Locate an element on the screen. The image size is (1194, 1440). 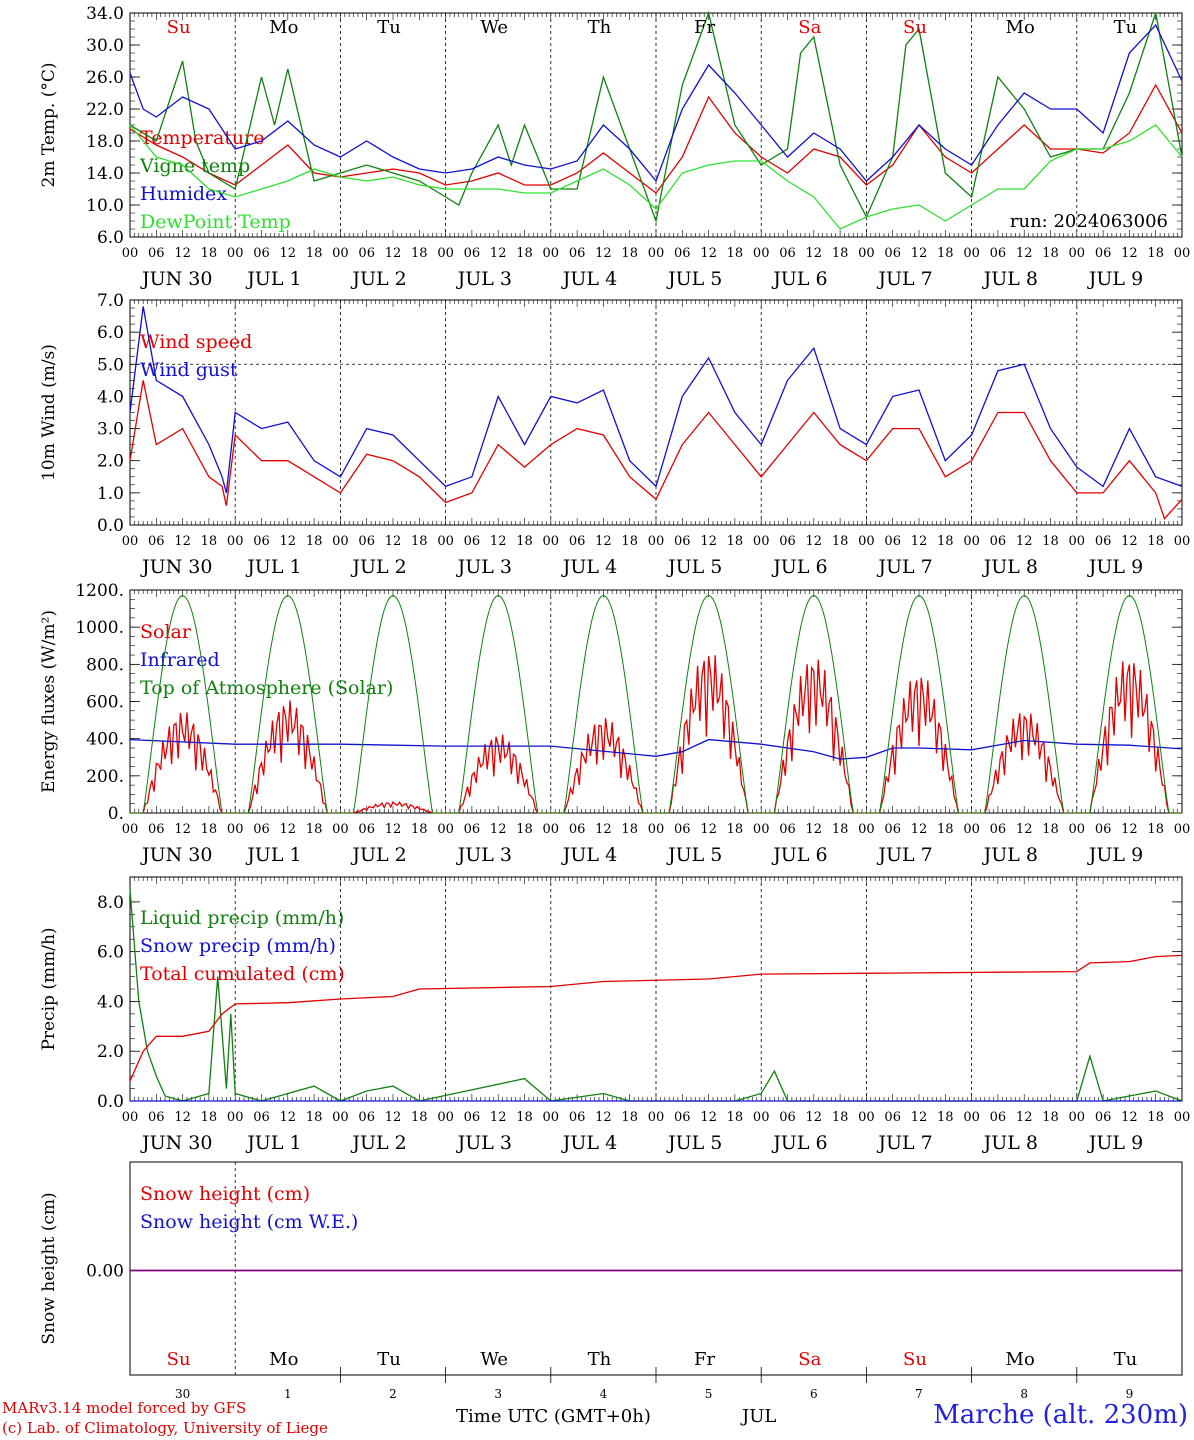
y-tick-label: 0.0 is located at coordinates (110, 1102).